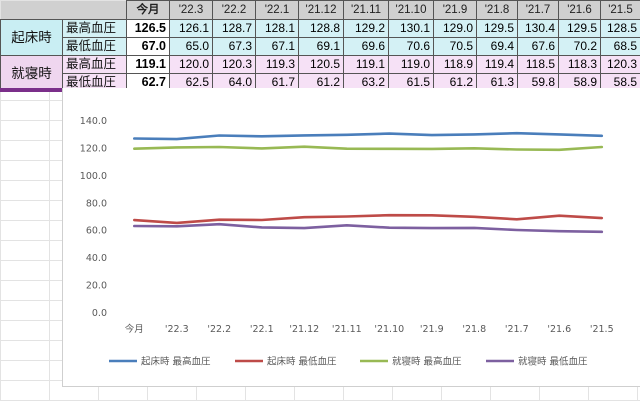  What do you see at coordinates (620, 46) in the screenshot?
I see `table-cell: 68.5` at bounding box center [620, 46].